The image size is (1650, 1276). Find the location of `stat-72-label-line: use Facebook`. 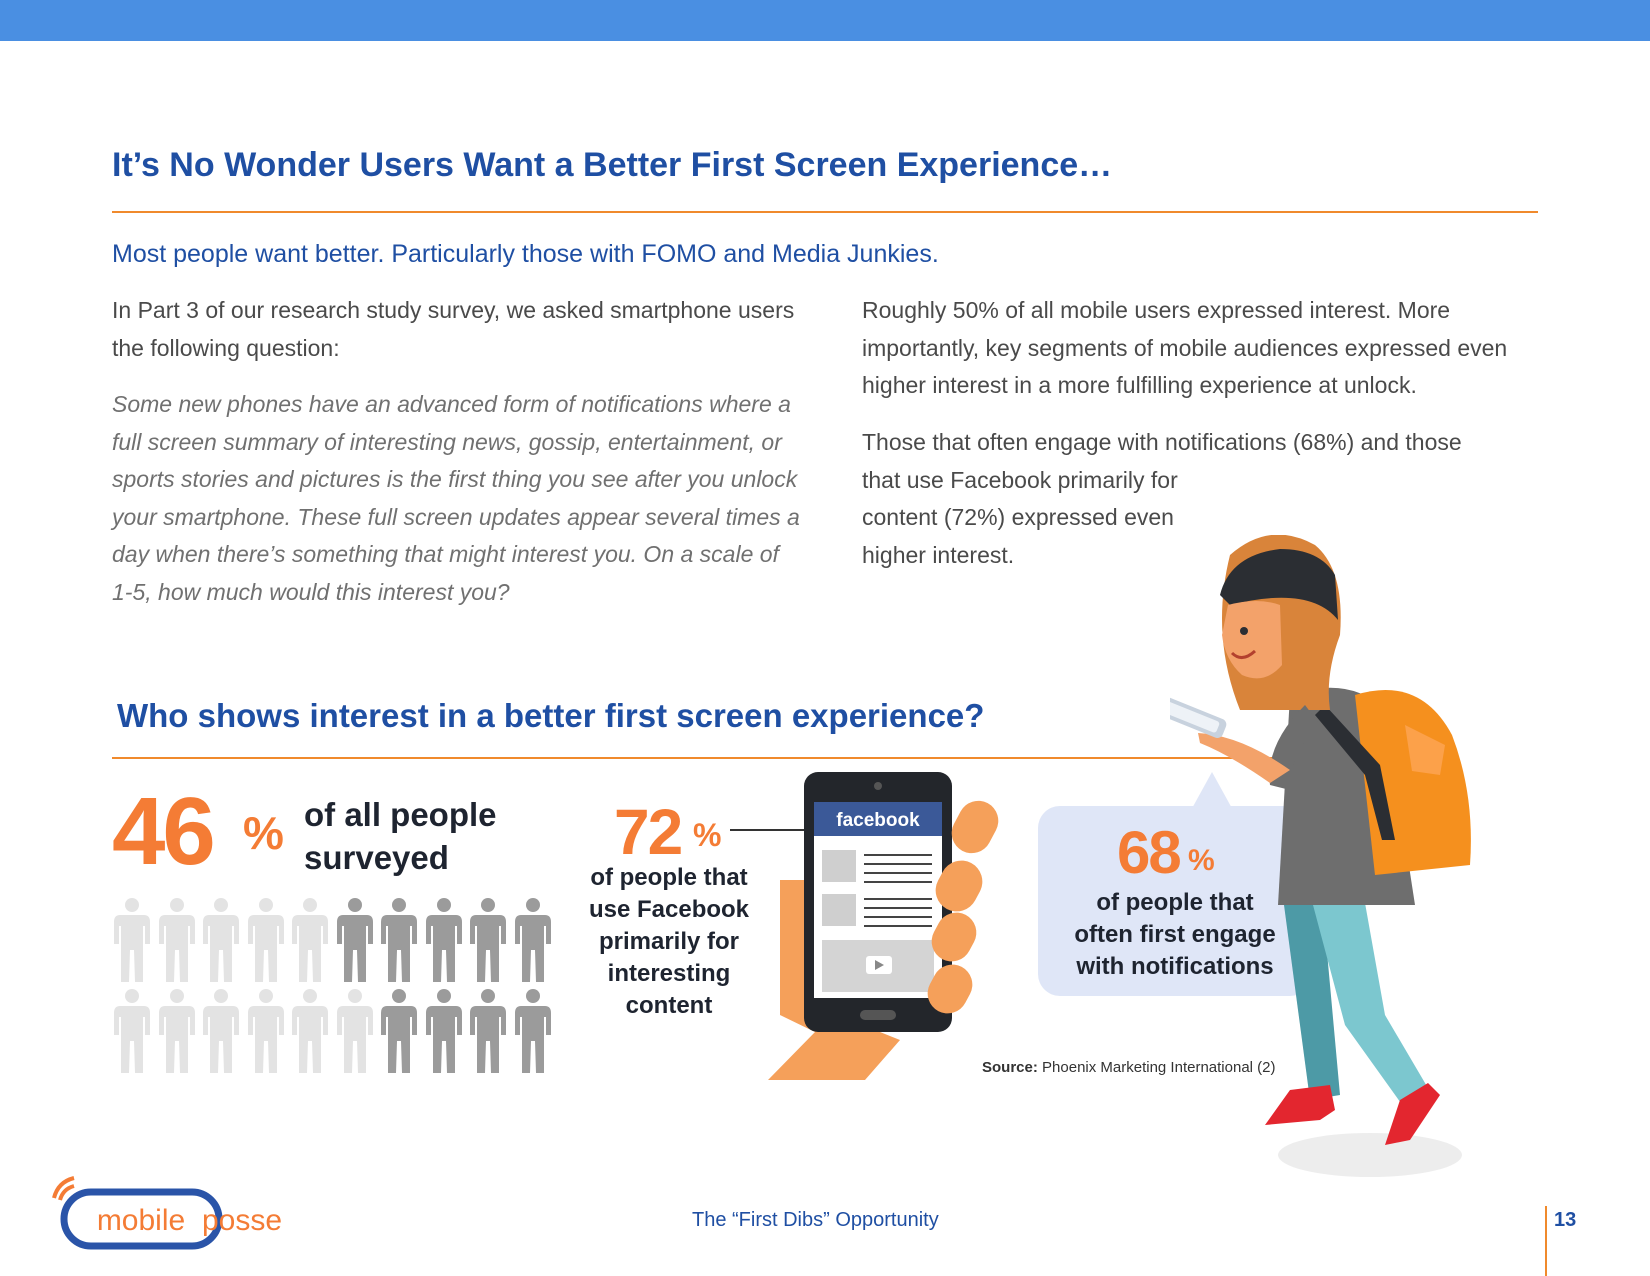

stat-72-label-line: use Facebook is located at coordinates (669, 909).